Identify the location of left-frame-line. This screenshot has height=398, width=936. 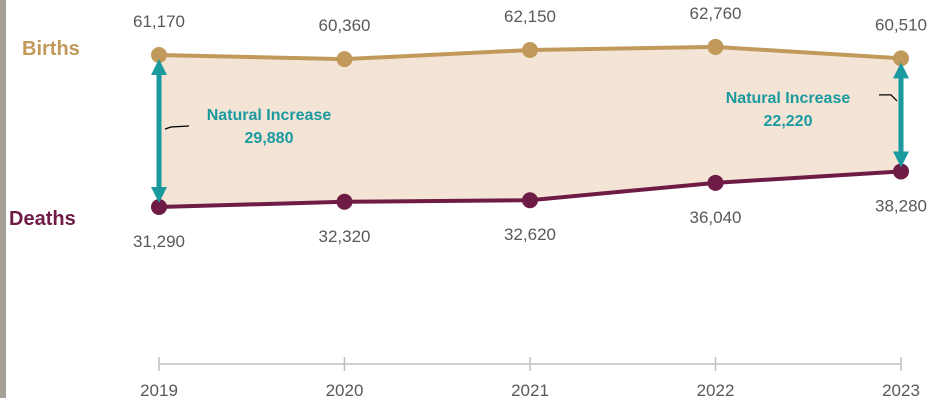
(3, 199).